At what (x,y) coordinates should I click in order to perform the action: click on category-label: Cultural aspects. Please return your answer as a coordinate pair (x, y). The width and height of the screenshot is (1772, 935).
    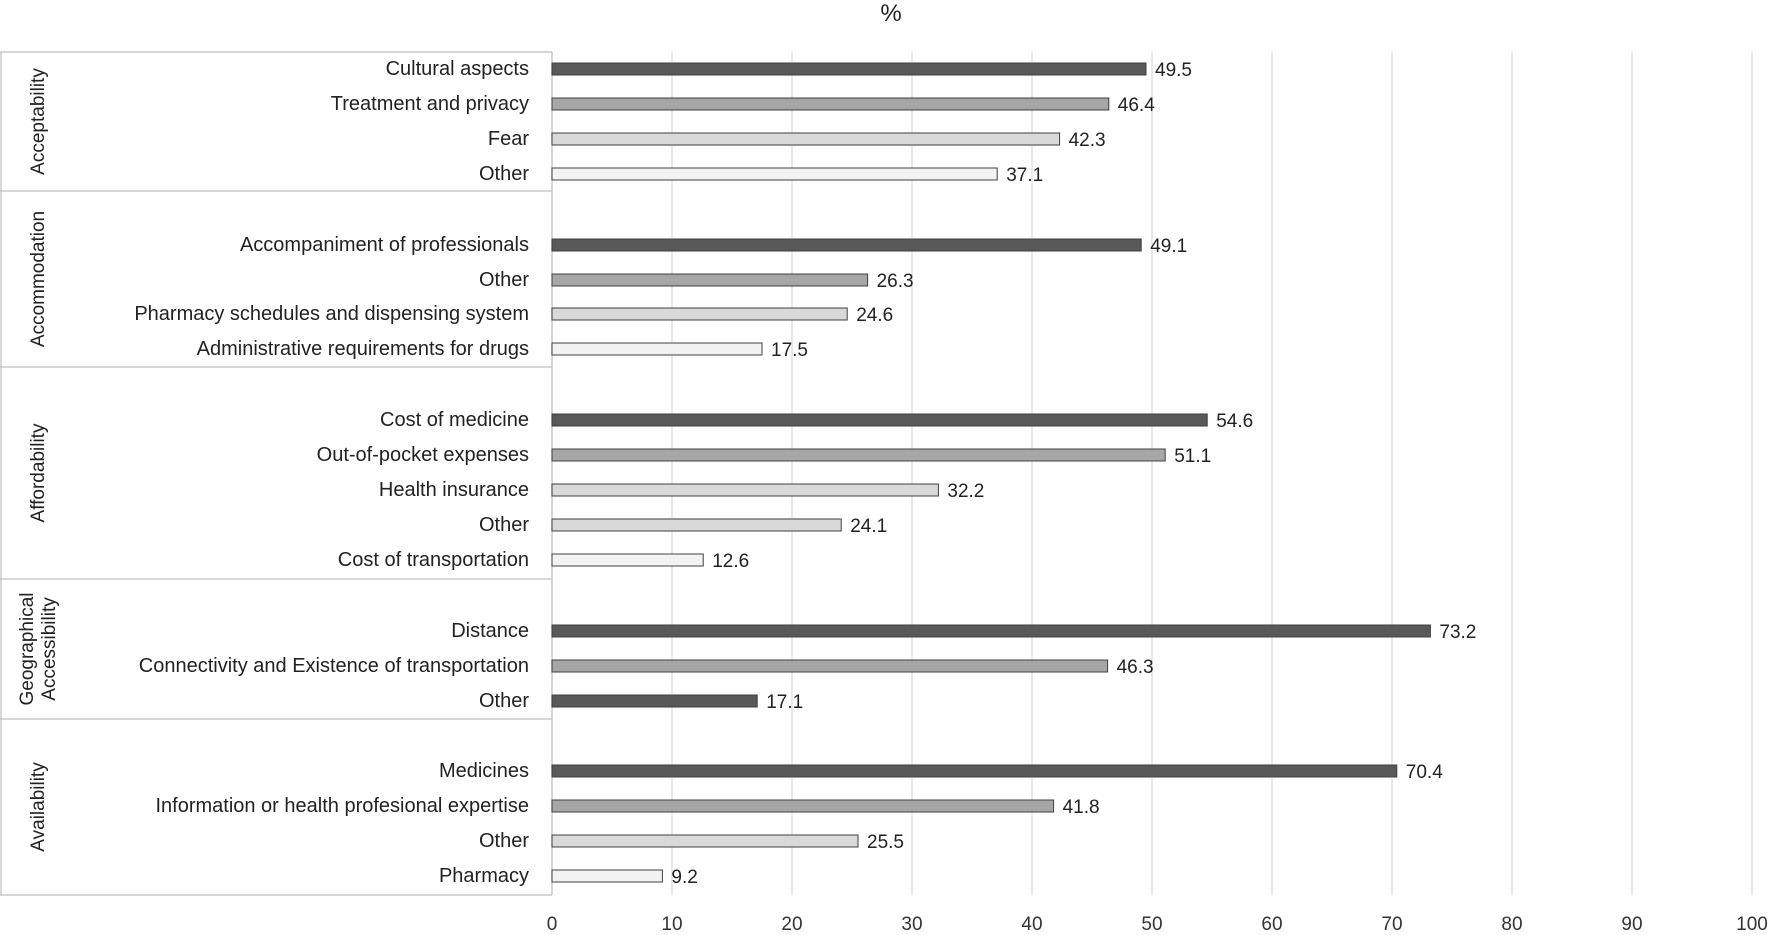
    Looking at the image, I should click on (457, 69).